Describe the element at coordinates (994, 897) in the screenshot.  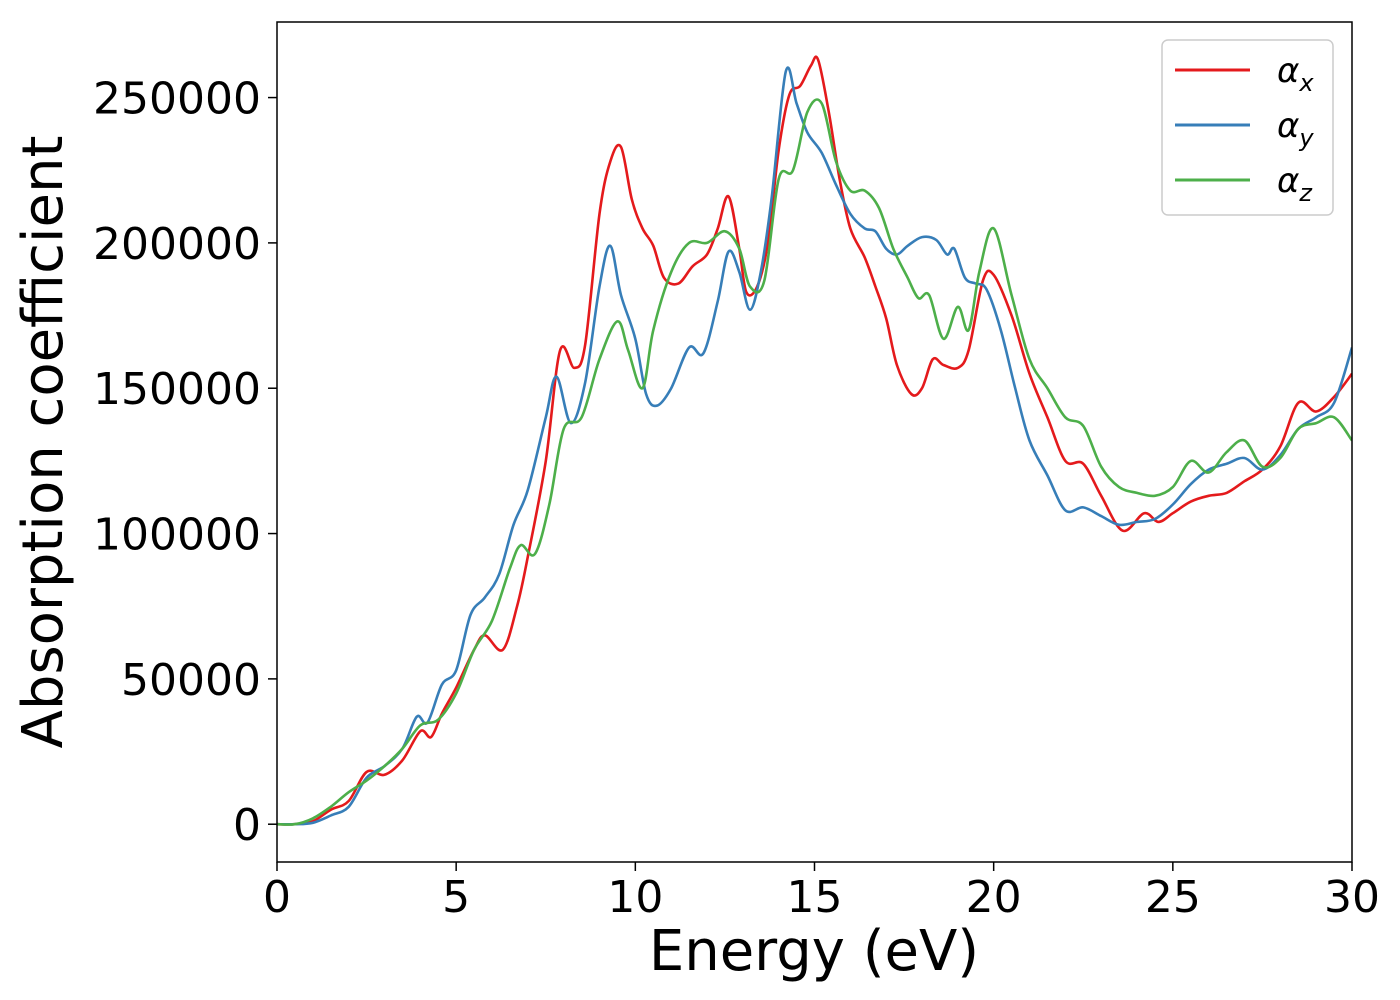
I see `x-tick-label: 20` at that location.